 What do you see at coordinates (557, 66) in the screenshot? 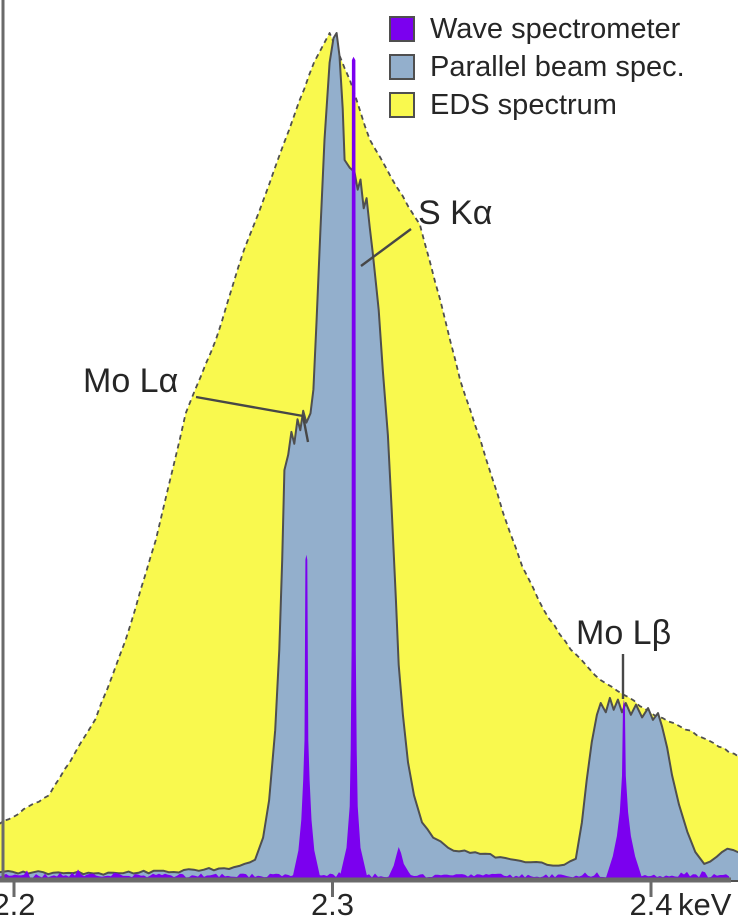
I see `legend-label-parallel-beam: Parallel beam spec.` at bounding box center [557, 66].